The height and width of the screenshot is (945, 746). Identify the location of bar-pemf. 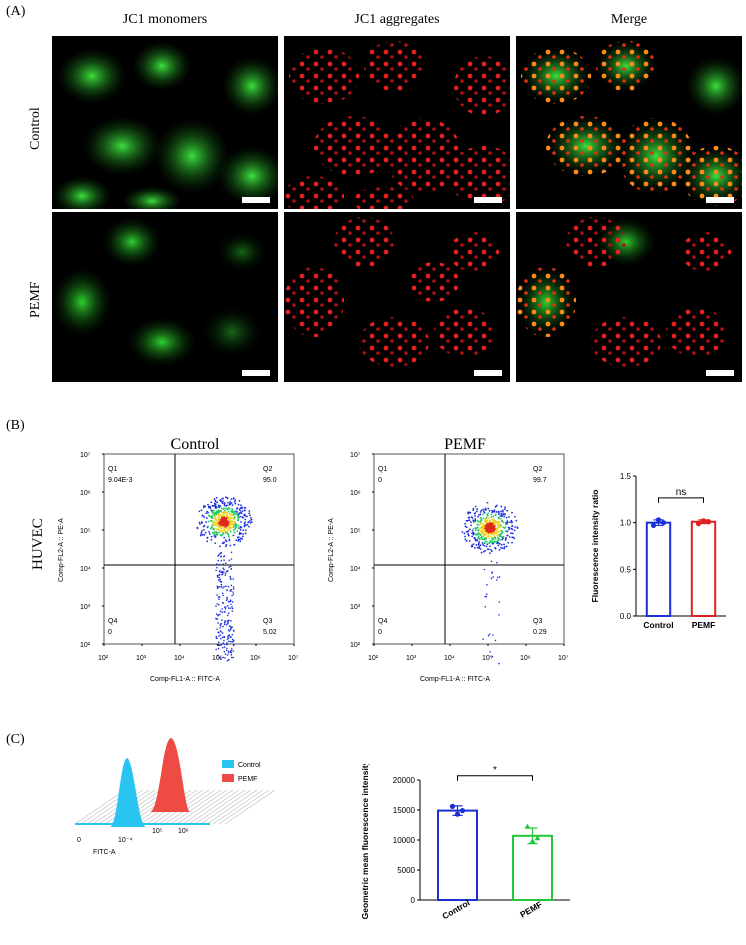
(532, 867).